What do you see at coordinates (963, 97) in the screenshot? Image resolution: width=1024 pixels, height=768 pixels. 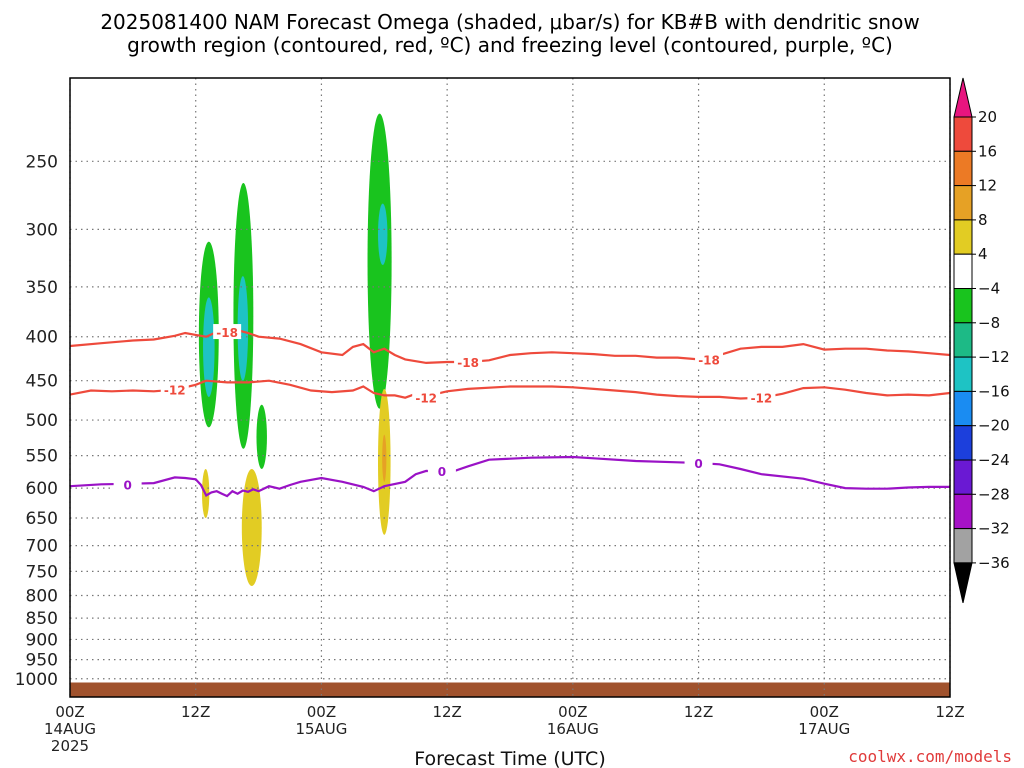 I see `colorbar-top-arrow` at bounding box center [963, 97].